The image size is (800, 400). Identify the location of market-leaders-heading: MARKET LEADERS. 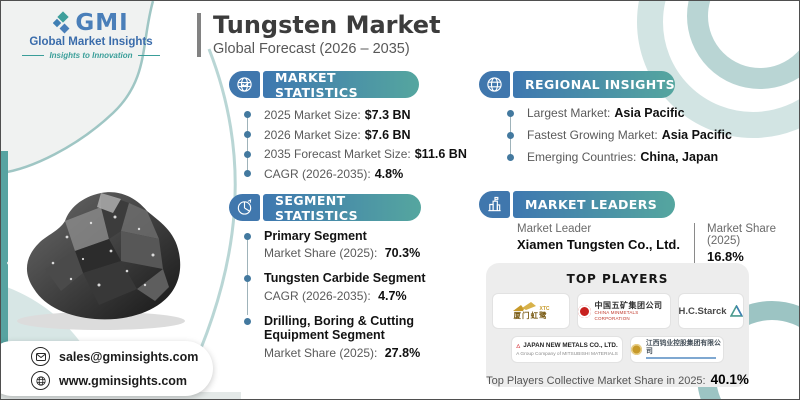
(594, 204).